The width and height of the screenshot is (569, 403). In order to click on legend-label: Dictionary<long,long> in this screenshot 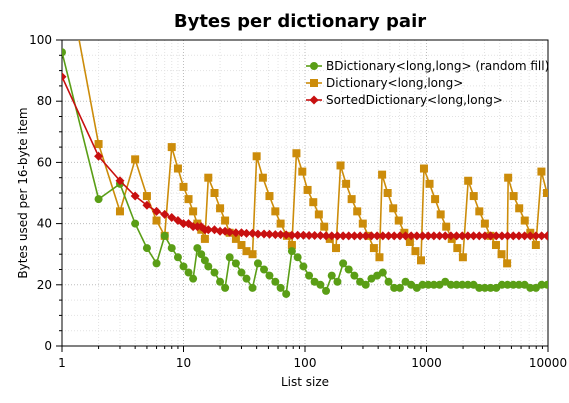, I will do `click(394, 83)`.